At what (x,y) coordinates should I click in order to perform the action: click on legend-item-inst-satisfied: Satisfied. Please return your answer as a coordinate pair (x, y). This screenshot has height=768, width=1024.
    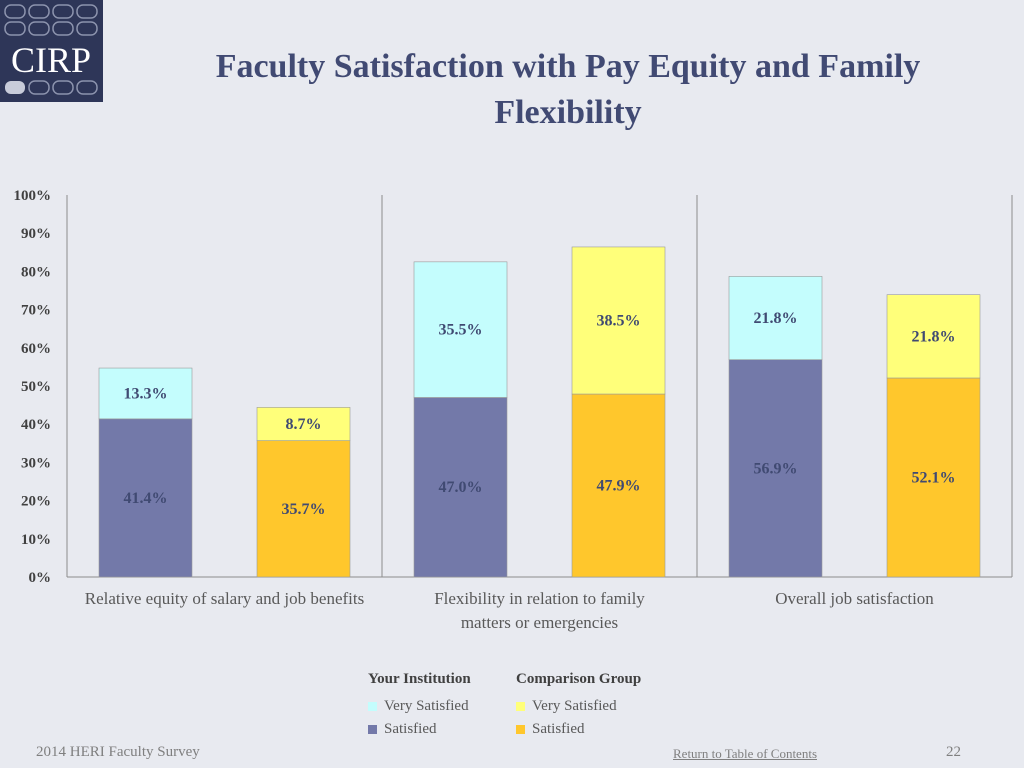
    Looking at the image, I should click on (419, 729).